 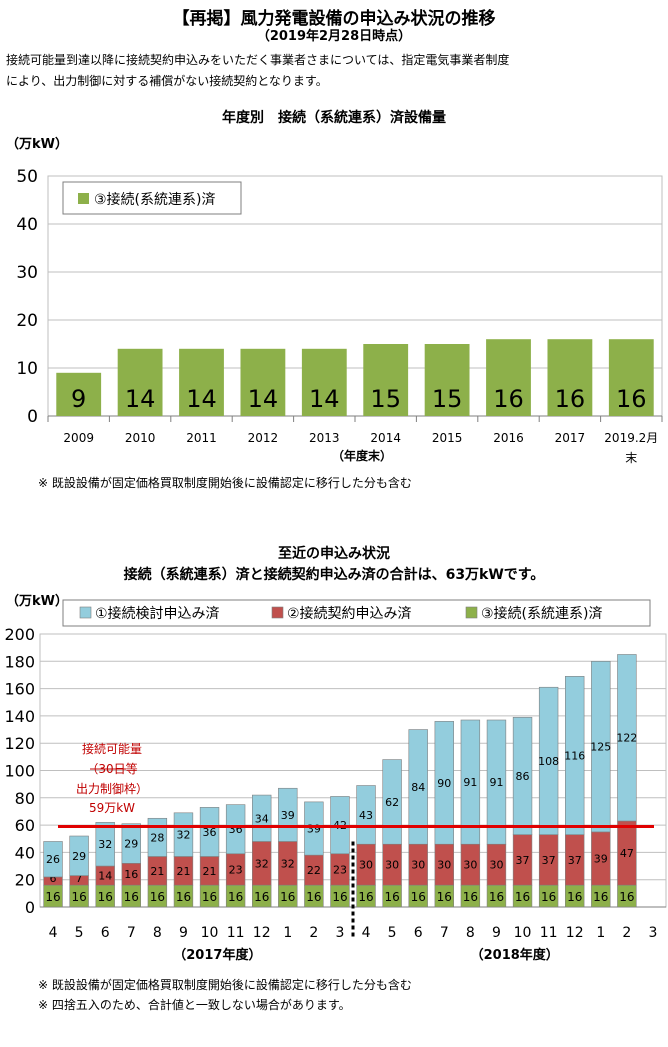 I want to click on chart2-label-study: 108, so click(x=548, y=761).